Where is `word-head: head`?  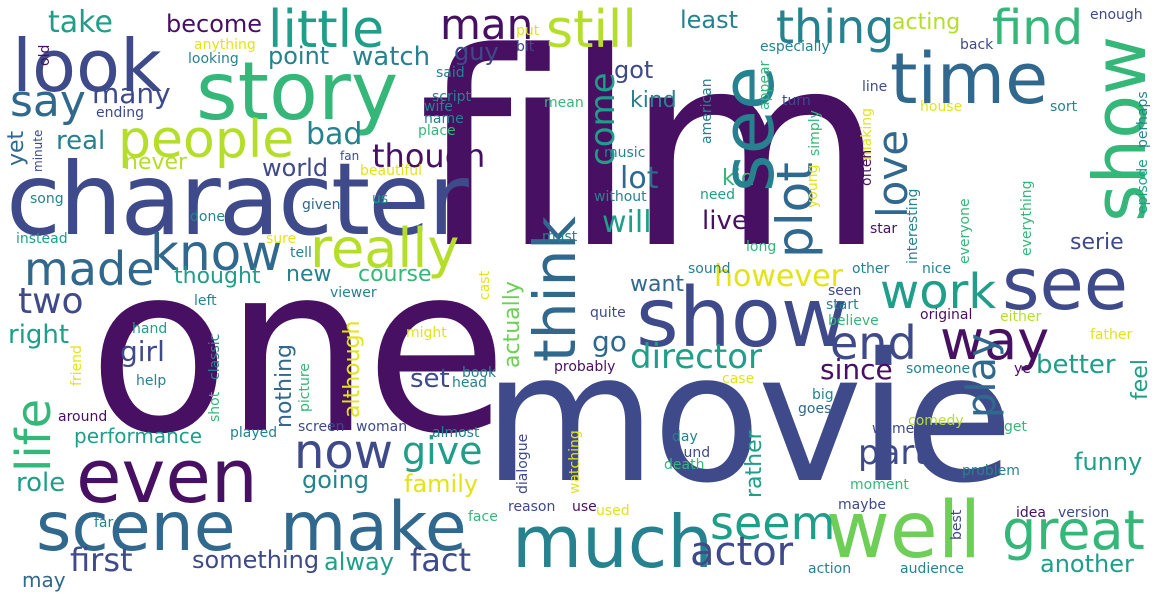 word-head: head is located at coordinates (469, 383).